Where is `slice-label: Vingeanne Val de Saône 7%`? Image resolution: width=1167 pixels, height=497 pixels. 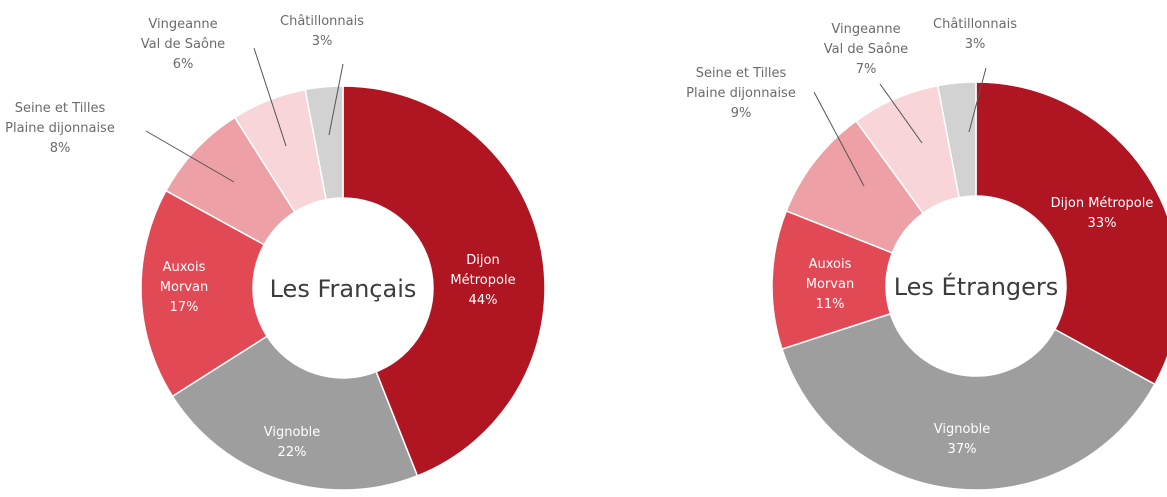
slice-label: Vingeanne Val de Saône 7% is located at coordinates (866, 49).